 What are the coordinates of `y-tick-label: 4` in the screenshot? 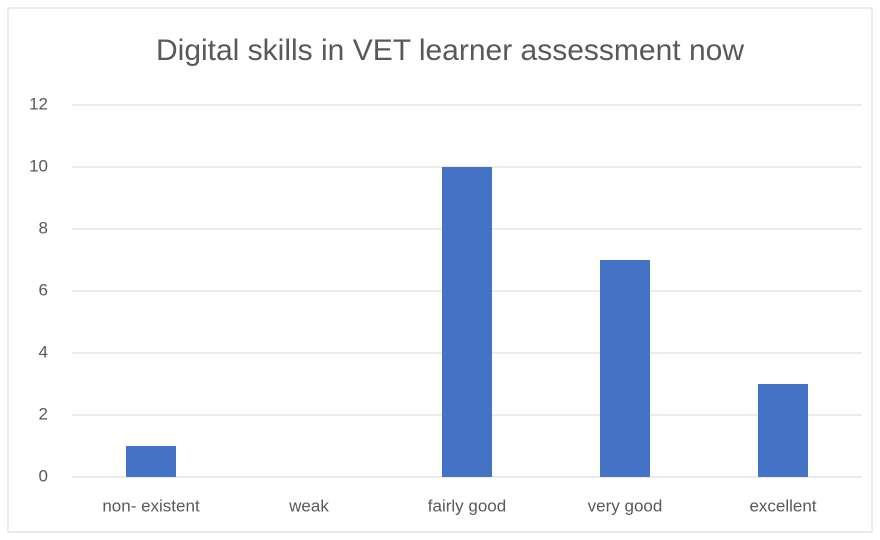 It's located at (43, 351).